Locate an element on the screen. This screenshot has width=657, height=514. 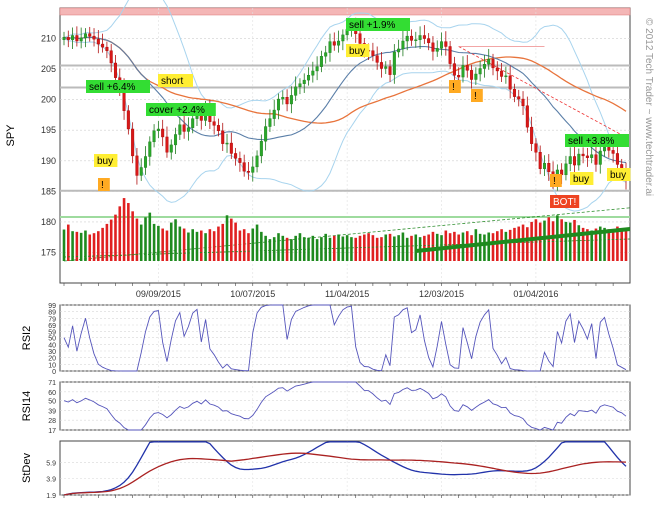
watermark: © 2012 Tech Trader ~ www.techtrader.ai is located at coordinates (648, 107).